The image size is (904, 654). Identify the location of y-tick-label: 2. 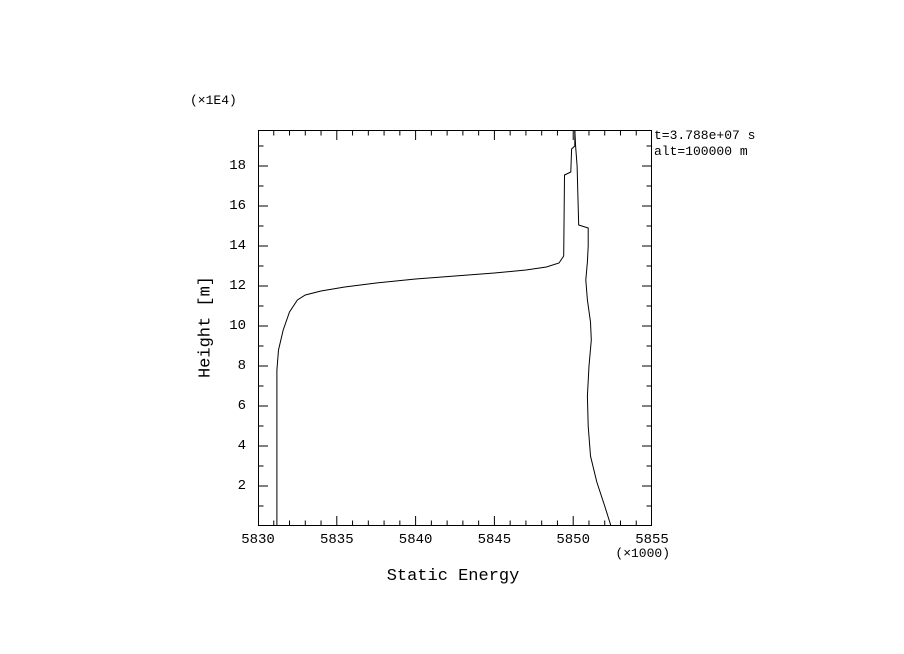
(241, 486).